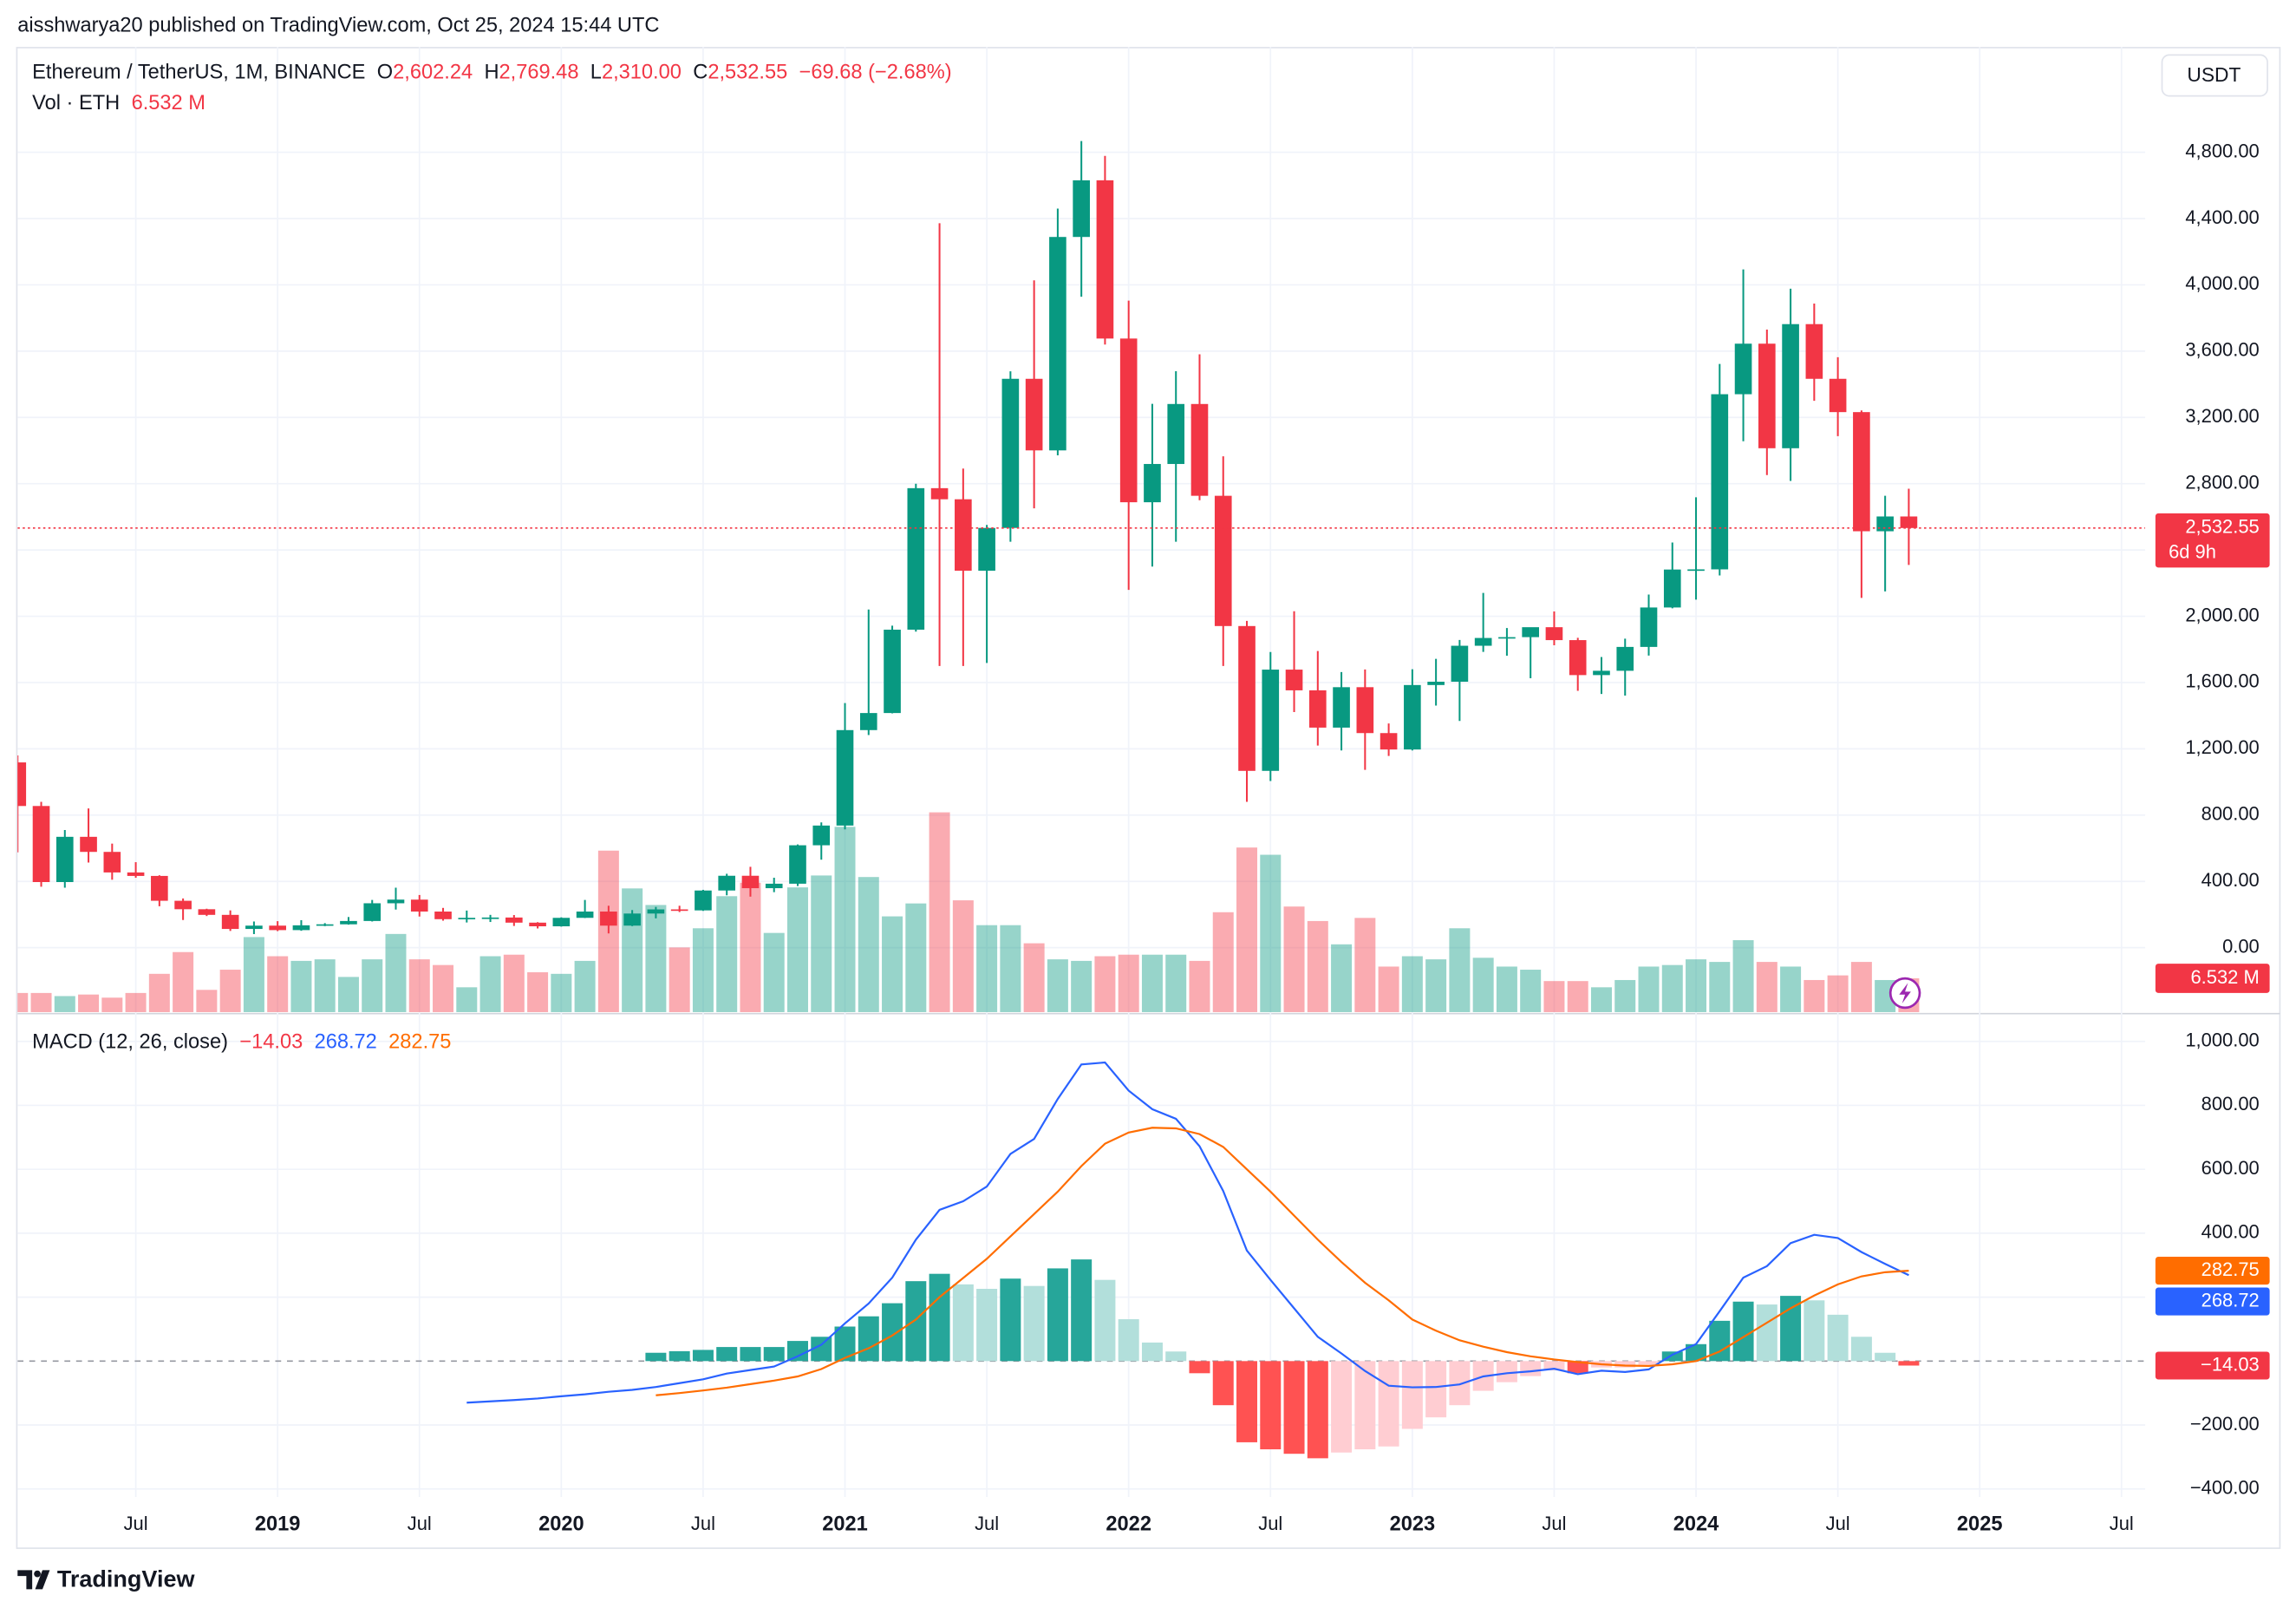 This screenshot has height=1608, width=2296. I want to click on x-tick-label: 2022, so click(1129, 1524).